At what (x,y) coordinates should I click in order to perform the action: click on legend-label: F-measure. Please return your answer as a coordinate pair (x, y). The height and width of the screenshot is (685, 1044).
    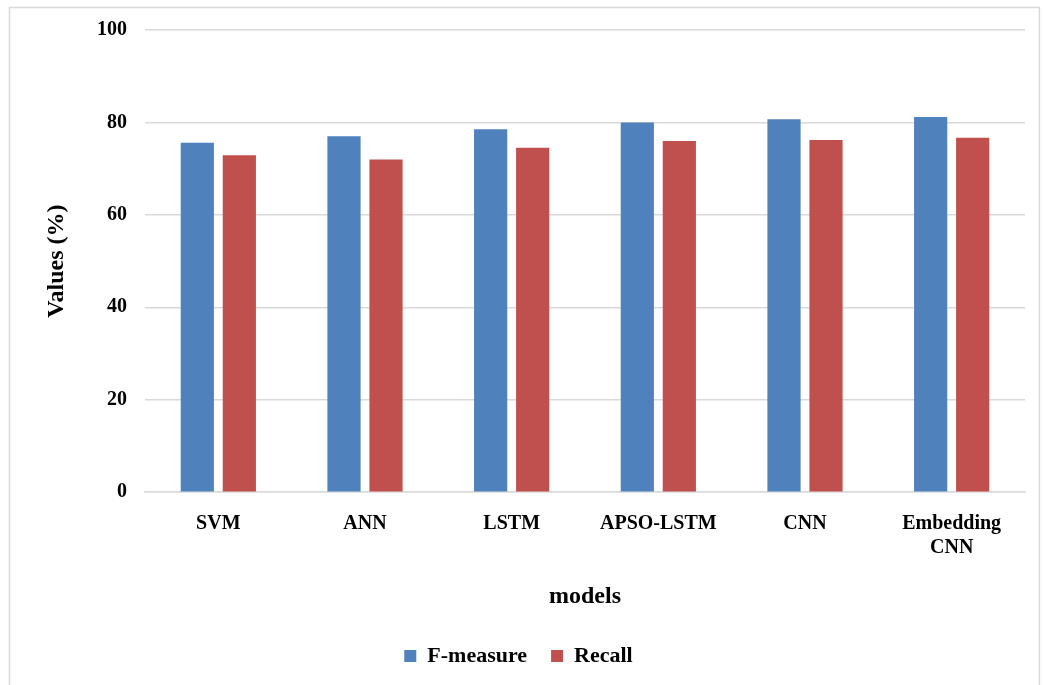
    Looking at the image, I should click on (477, 654).